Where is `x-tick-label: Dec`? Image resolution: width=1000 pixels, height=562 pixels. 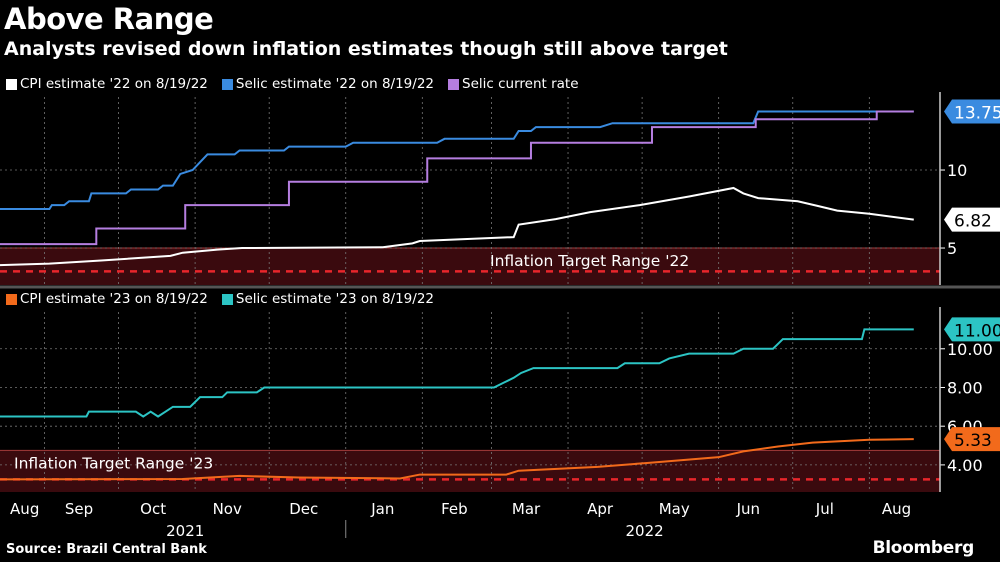 x-tick-label: Dec is located at coordinates (303, 509).